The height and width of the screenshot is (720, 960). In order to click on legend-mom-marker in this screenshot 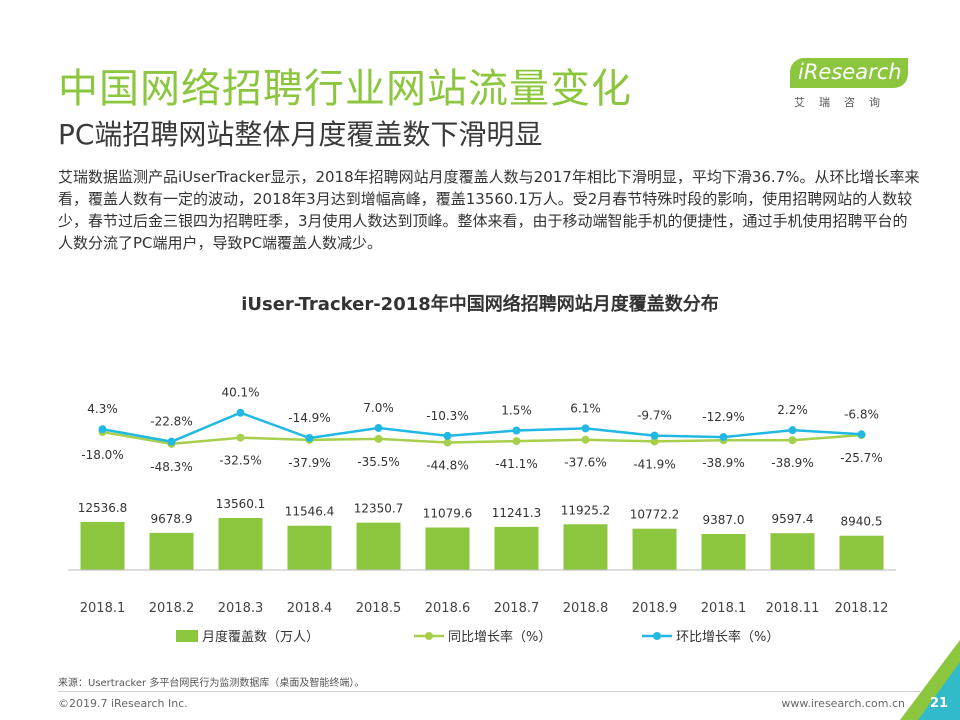, I will do `click(657, 636)`.